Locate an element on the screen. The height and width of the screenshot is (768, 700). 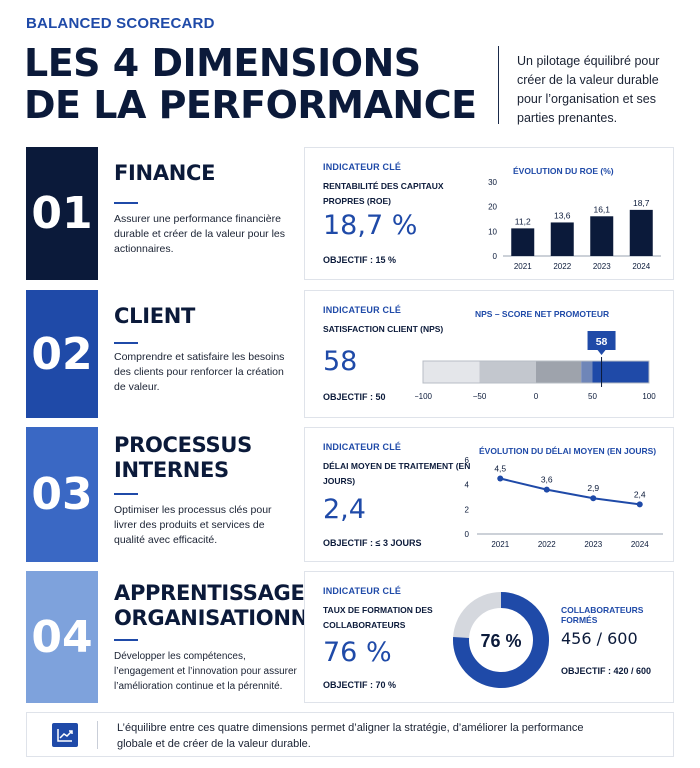
series-line is located at coordinates (570, 491).